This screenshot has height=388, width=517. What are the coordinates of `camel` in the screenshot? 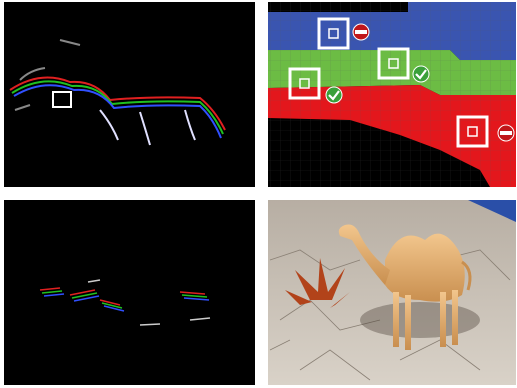 It's located at (405, 287).